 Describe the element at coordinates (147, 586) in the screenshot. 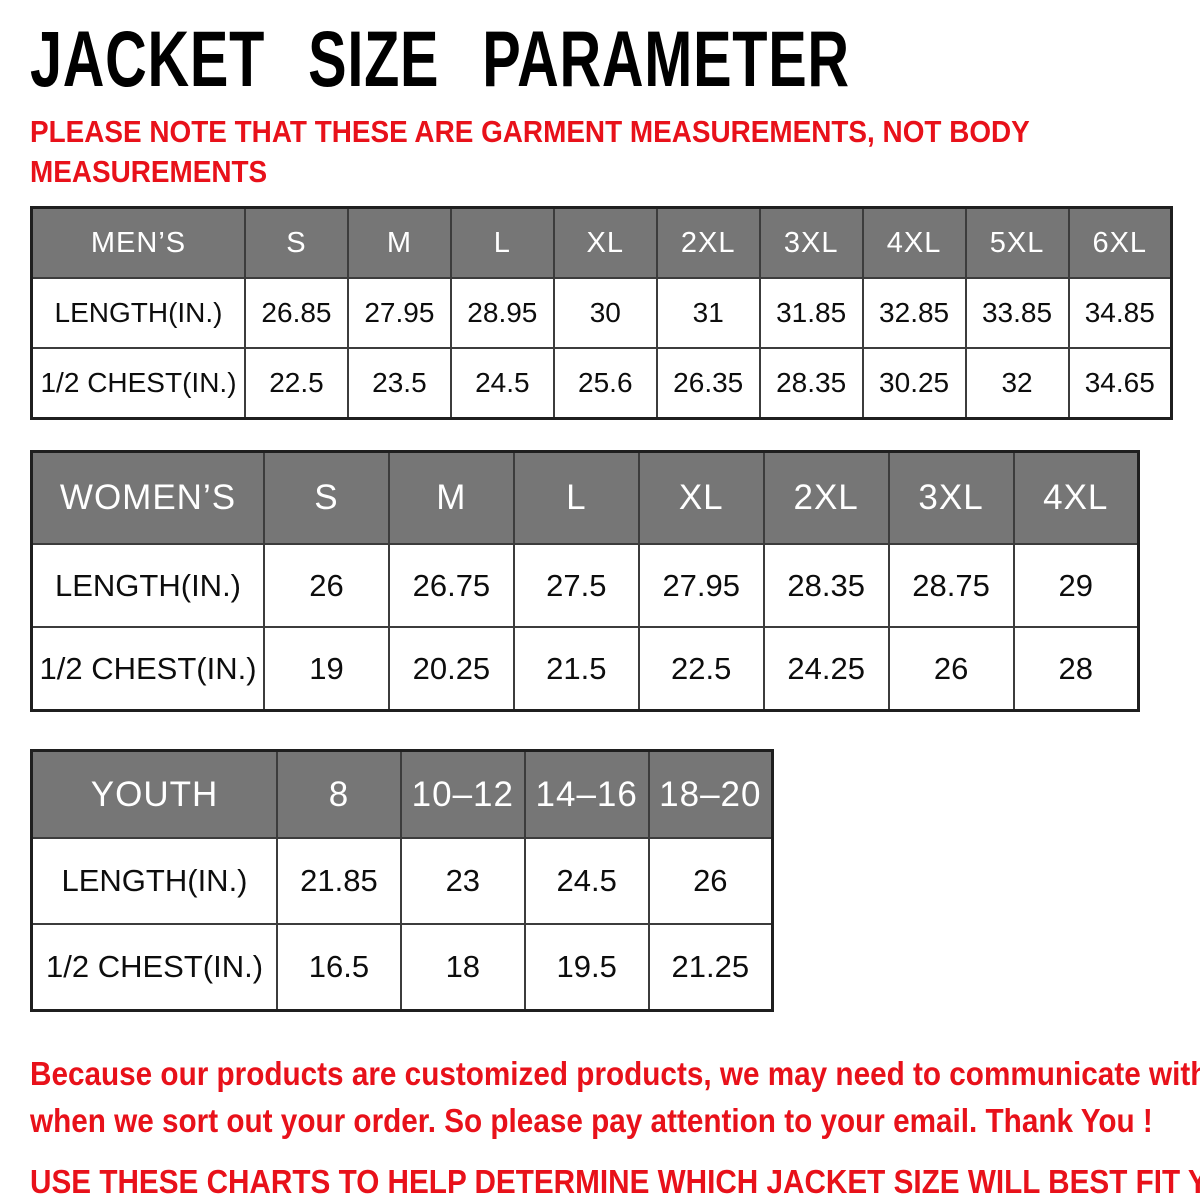

I see `womens-row-label-0: LENGTH(IN.)` at that location.